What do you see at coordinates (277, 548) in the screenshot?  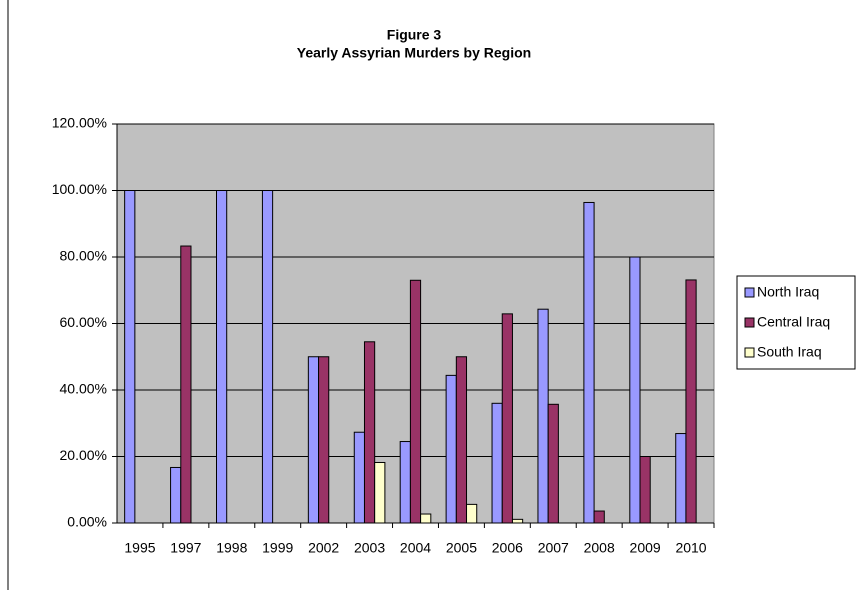 I see `x-tick-label: 1999` at bounding box center [277, 548].